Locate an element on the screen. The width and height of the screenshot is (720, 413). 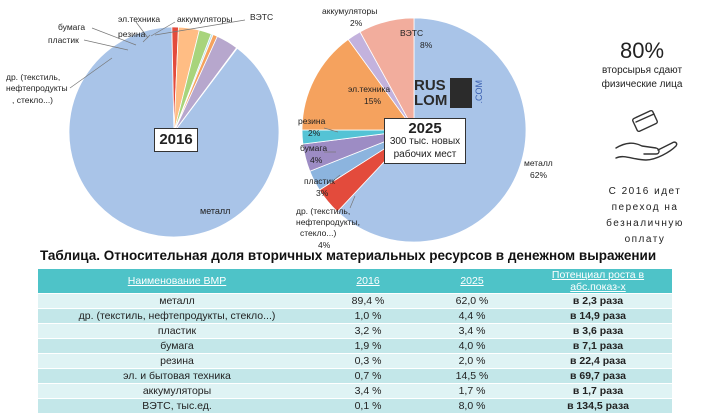
pie-2025-value-plastic: 3% is located at coordinates (322, 193).